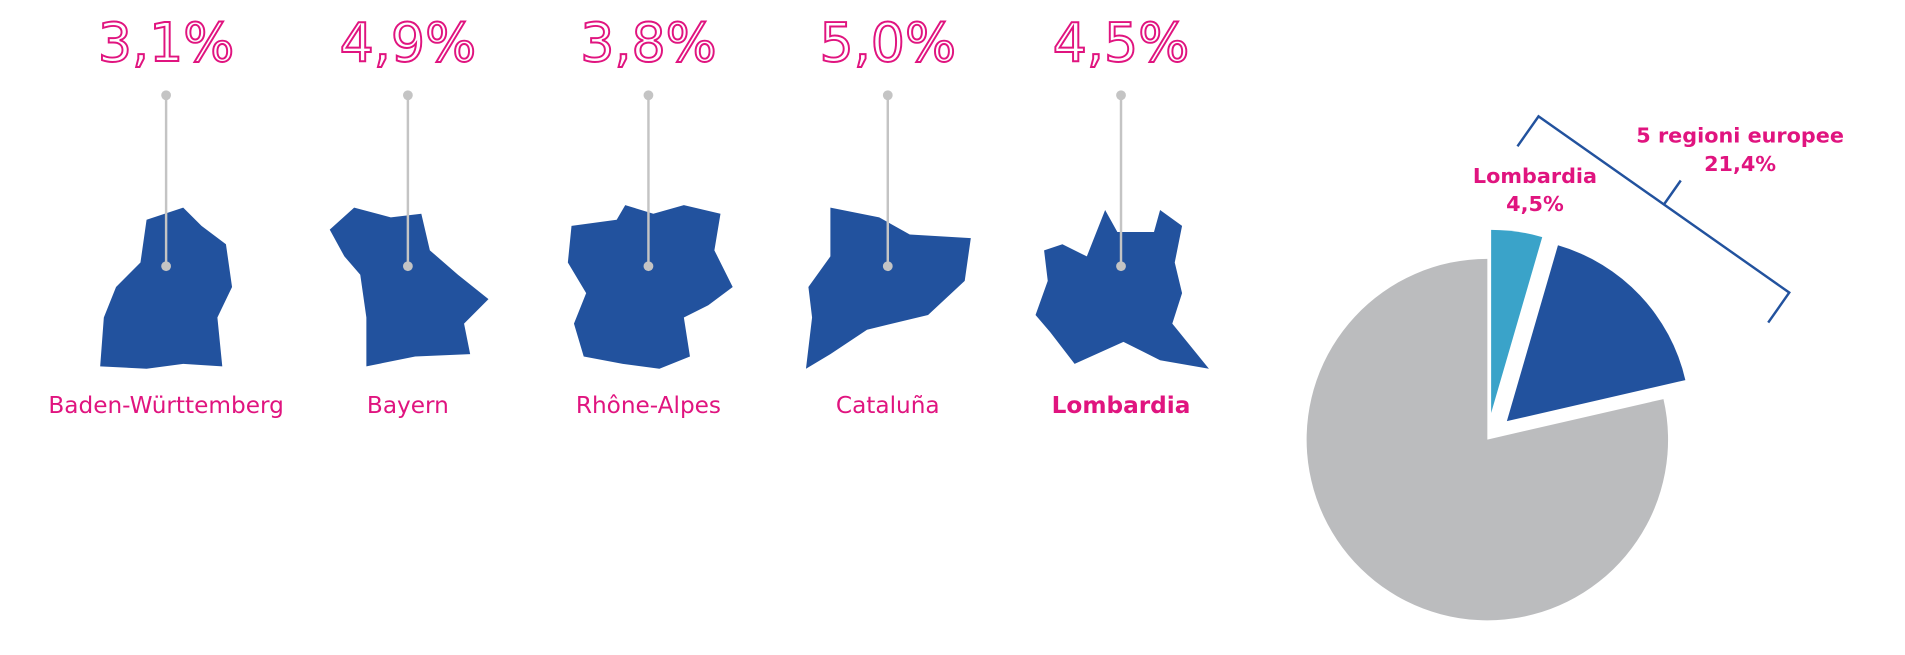  I want to click on pie-value-label: 4,5%, so click(1535, 204).